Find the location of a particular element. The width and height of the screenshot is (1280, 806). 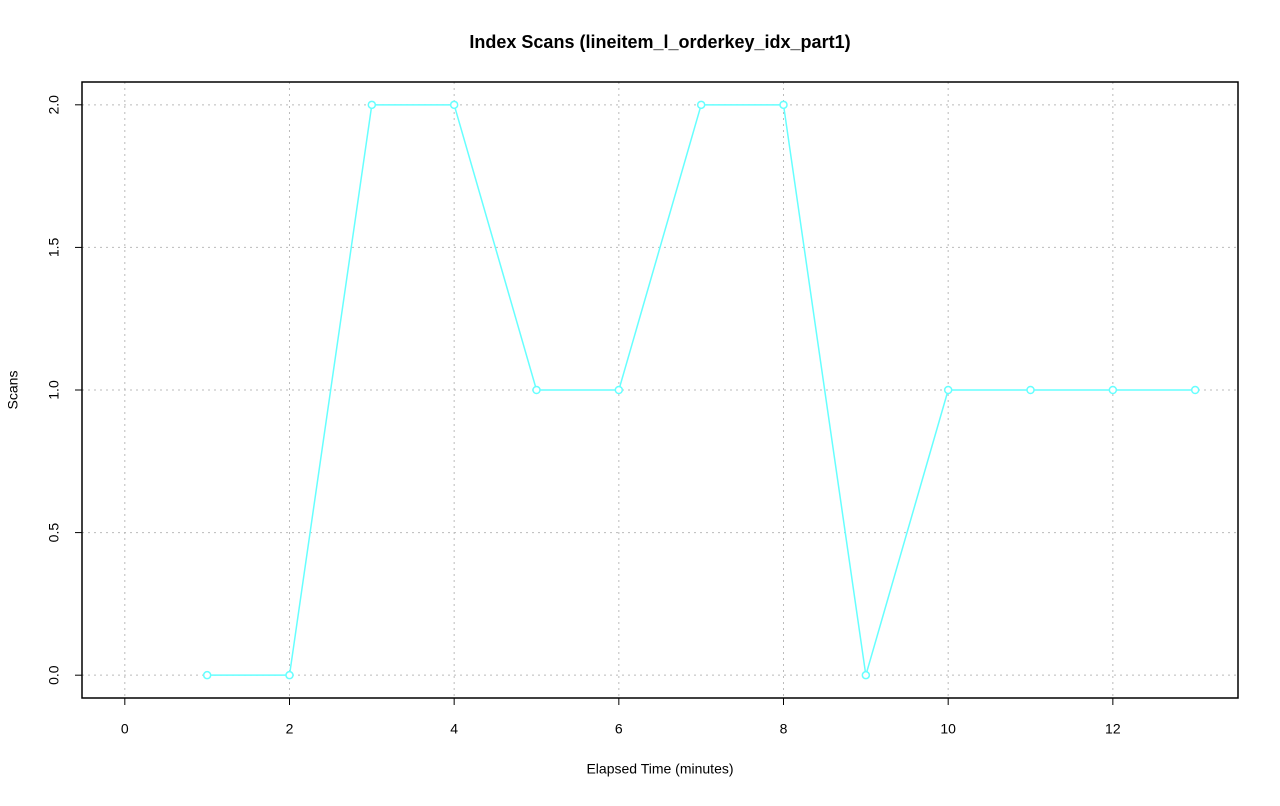

y-tick-label: 1.0 is located at coordinates (54, 390).